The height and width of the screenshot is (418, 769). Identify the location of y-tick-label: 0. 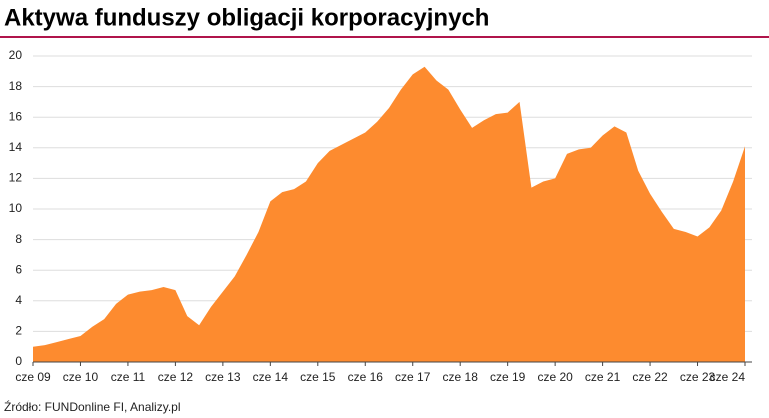
(18, 361).